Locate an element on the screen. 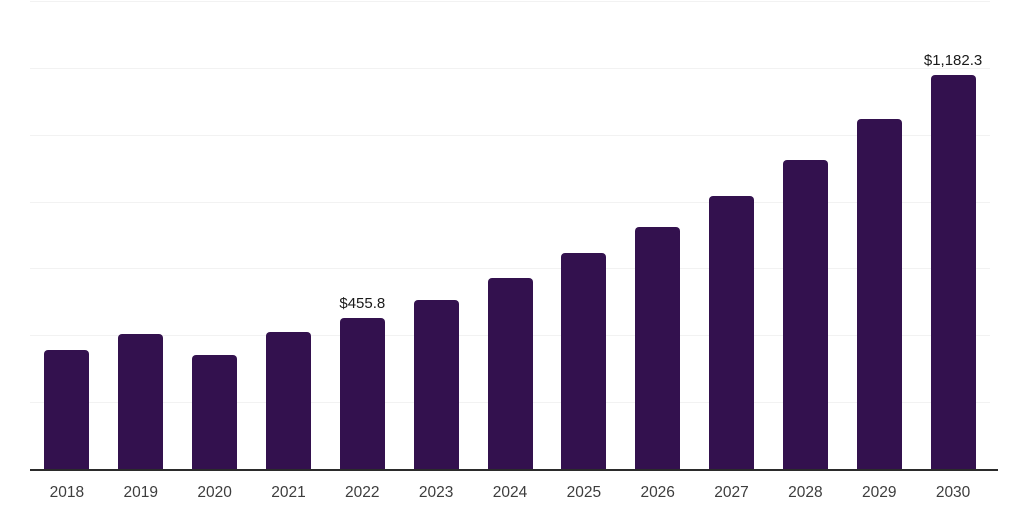 The image size is (1024, 512). bar-2018 is located at coordinates (67, 409).